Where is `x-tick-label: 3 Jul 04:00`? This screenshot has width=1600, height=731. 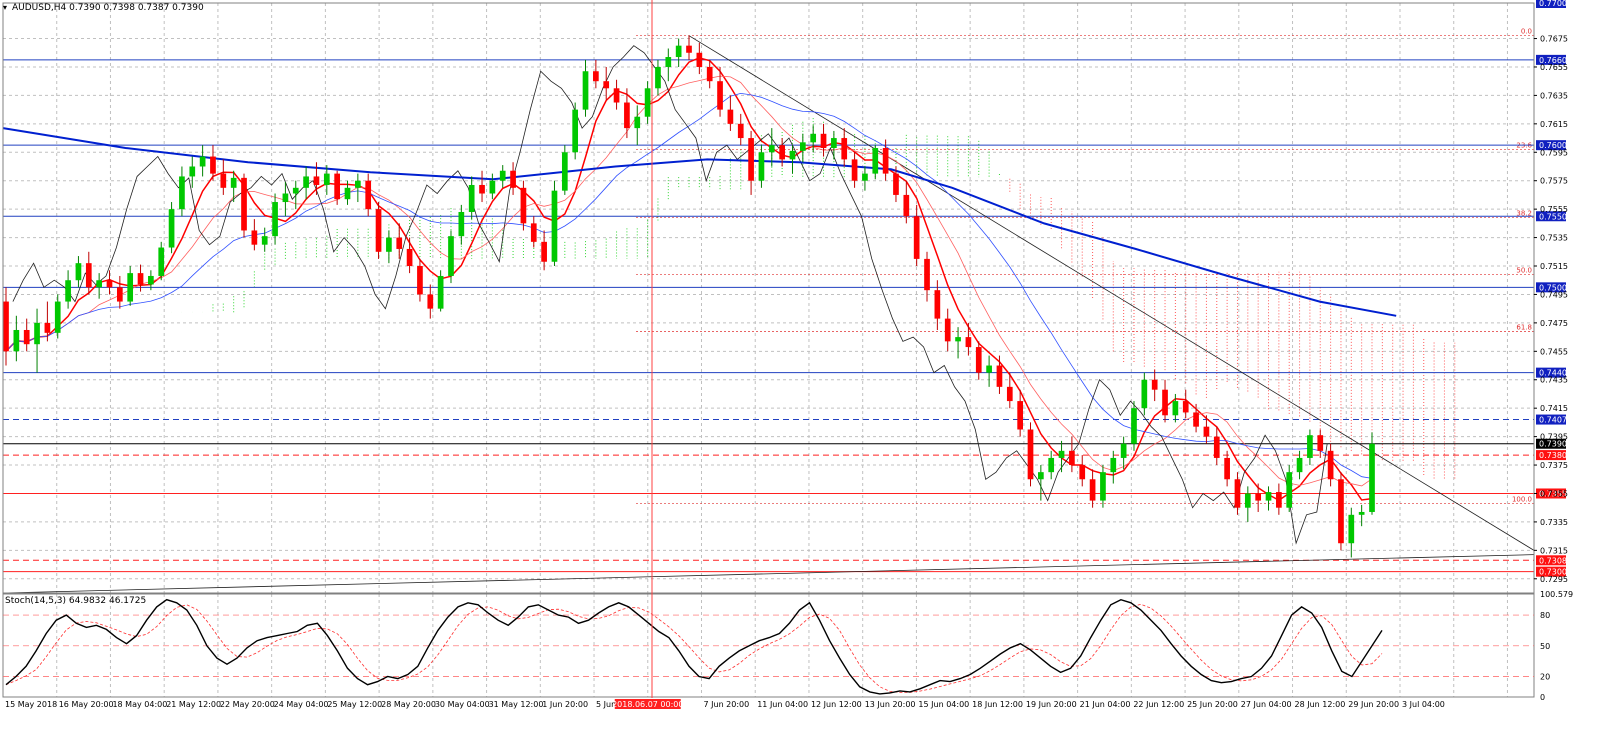 x-tick-label: 3 Jul 04:00 is located at coordinates (1423, 704).